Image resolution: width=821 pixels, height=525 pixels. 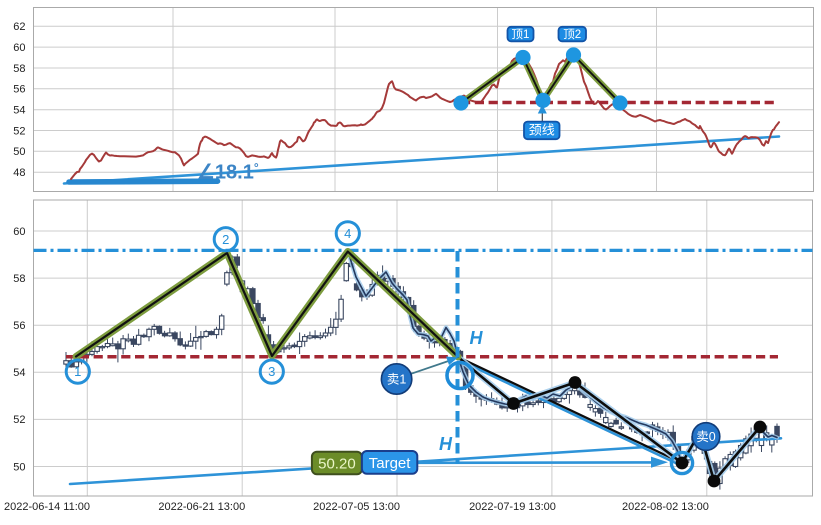 What do you see at coordinates (347, 233) in the screenshot?
I see `svg-text: 4` at bounding box center [347, 233].